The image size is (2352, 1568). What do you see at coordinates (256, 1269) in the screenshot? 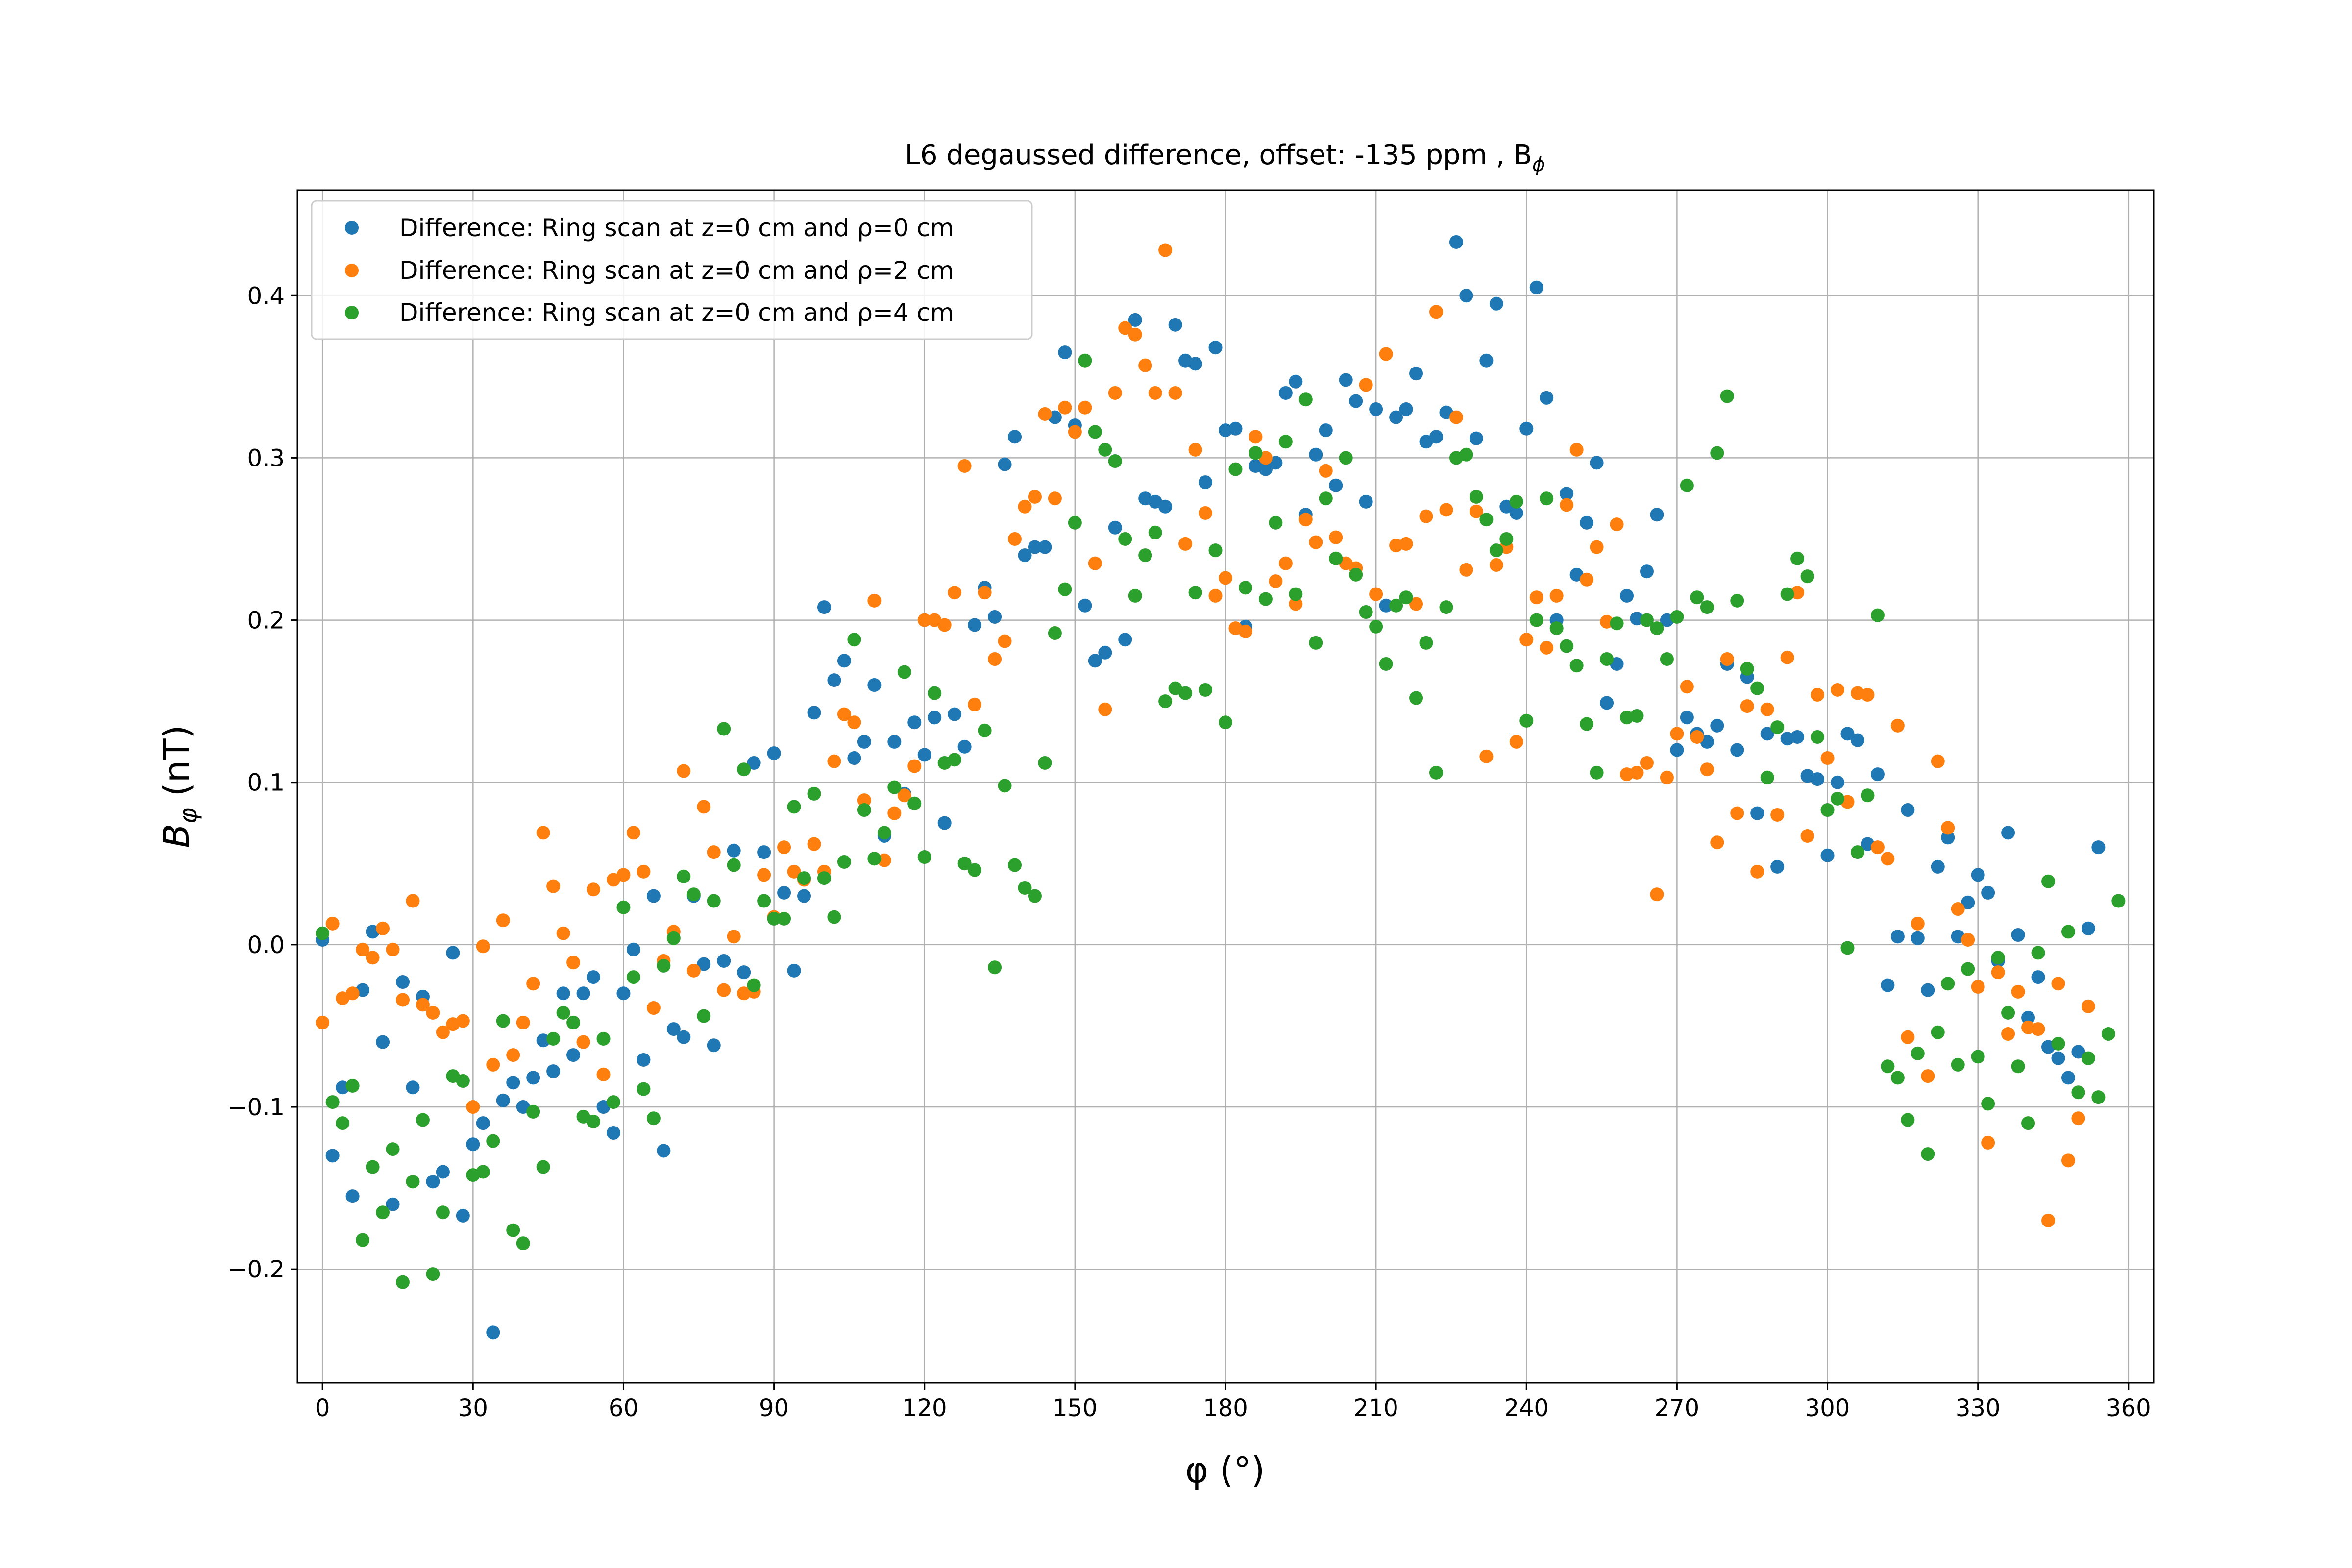
I see `y-tick-label: −0.2` at bounding box center [256, 1269].